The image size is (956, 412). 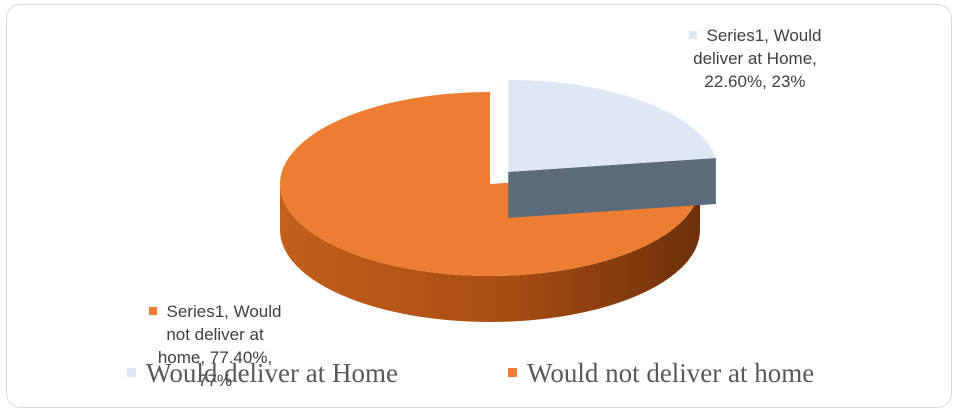 What do you see at coordinates (755, 81) in the screenshot?
I see `data-label-line: 22.60%, 23%` at bounding box center [755, 81].